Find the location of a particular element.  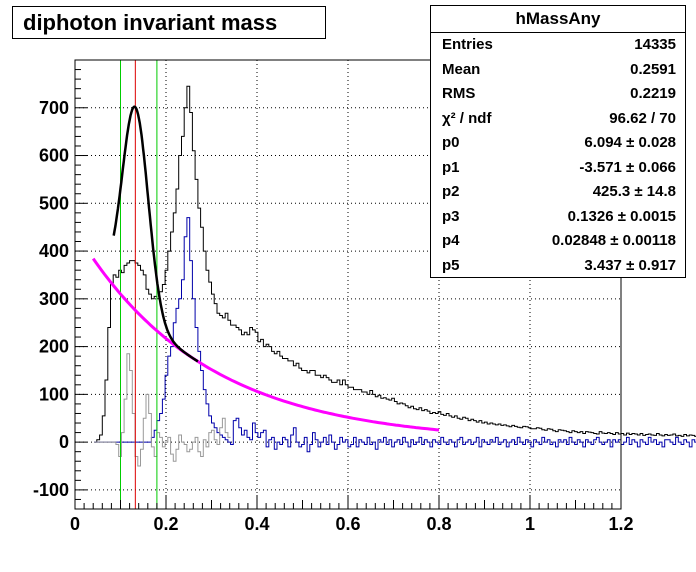

x-tick-label: 0.6 is located at coordinates (347, 524).